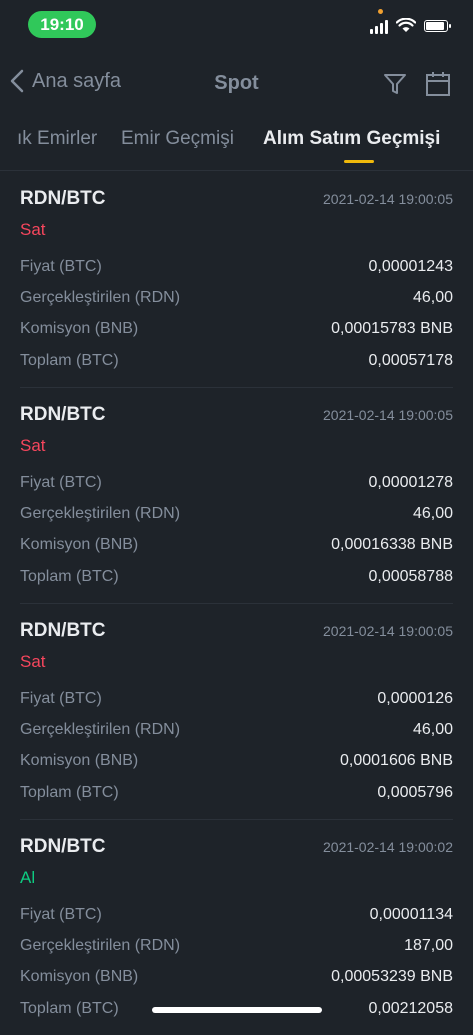  What do you see at coordinates (410, 266) in the screenshot?
I see `price-value: 0,00001243` at bounding box center [410, 266].